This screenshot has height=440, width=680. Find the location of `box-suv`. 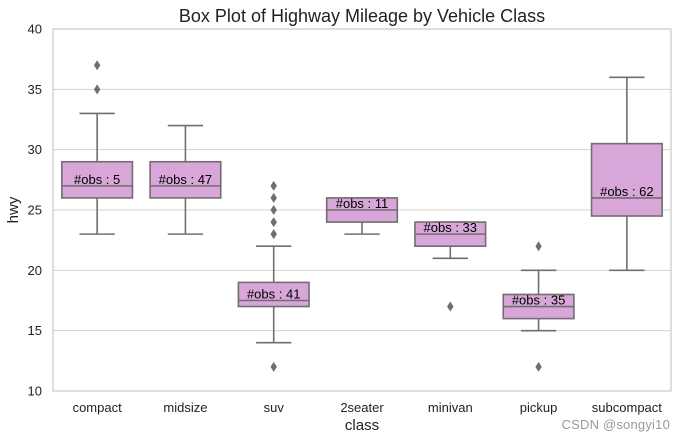

box-suv is located at coordinates (273, 294).